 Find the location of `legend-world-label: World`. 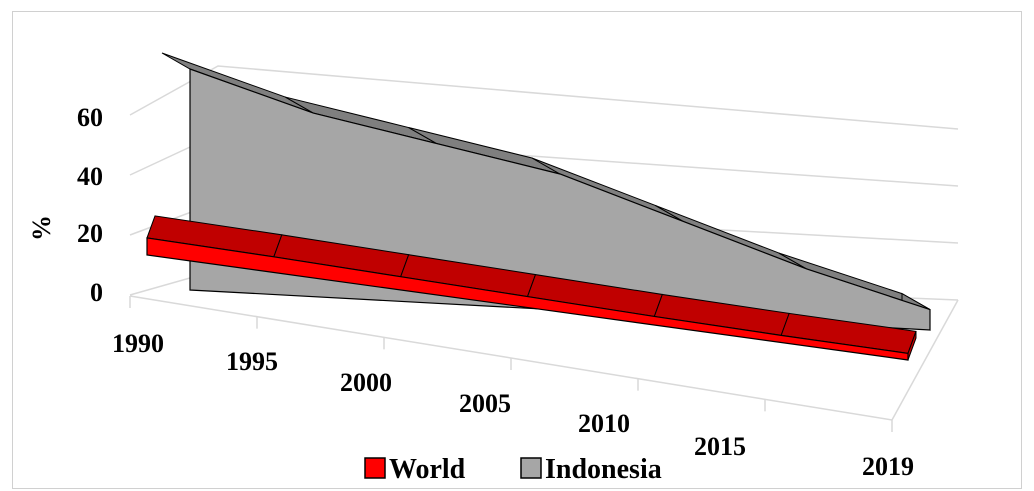

legend-world-label: World is located at coordinates (427, 469).